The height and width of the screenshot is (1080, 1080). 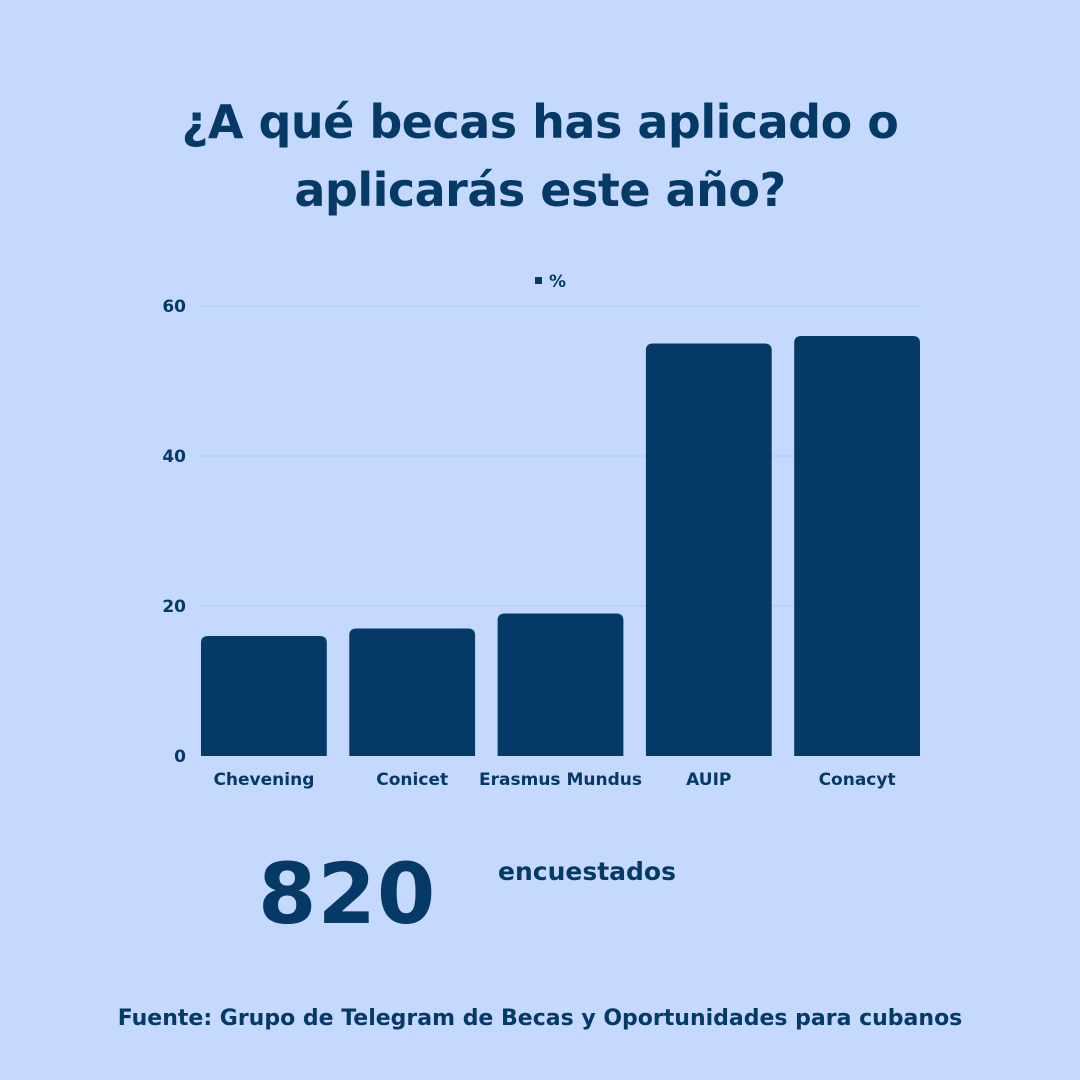 I want to click on chart-legend: %, so click(x=550, y=282).